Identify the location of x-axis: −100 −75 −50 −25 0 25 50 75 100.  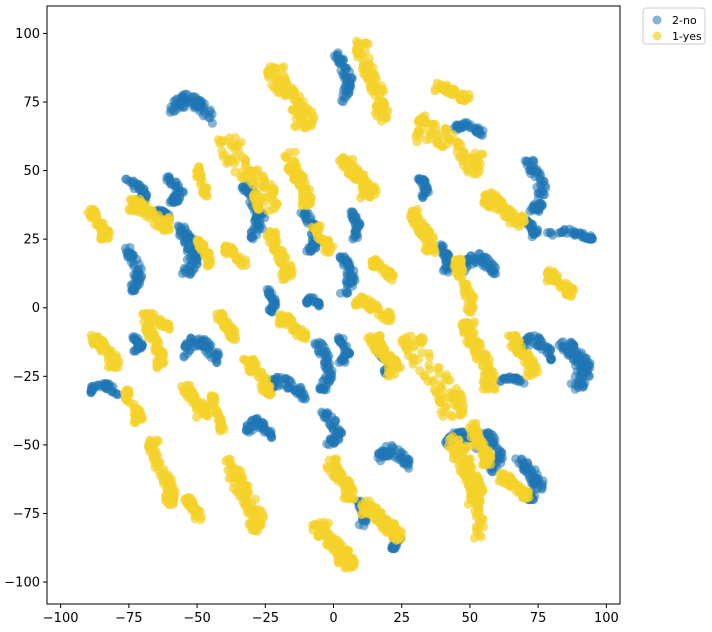
(331, 615).